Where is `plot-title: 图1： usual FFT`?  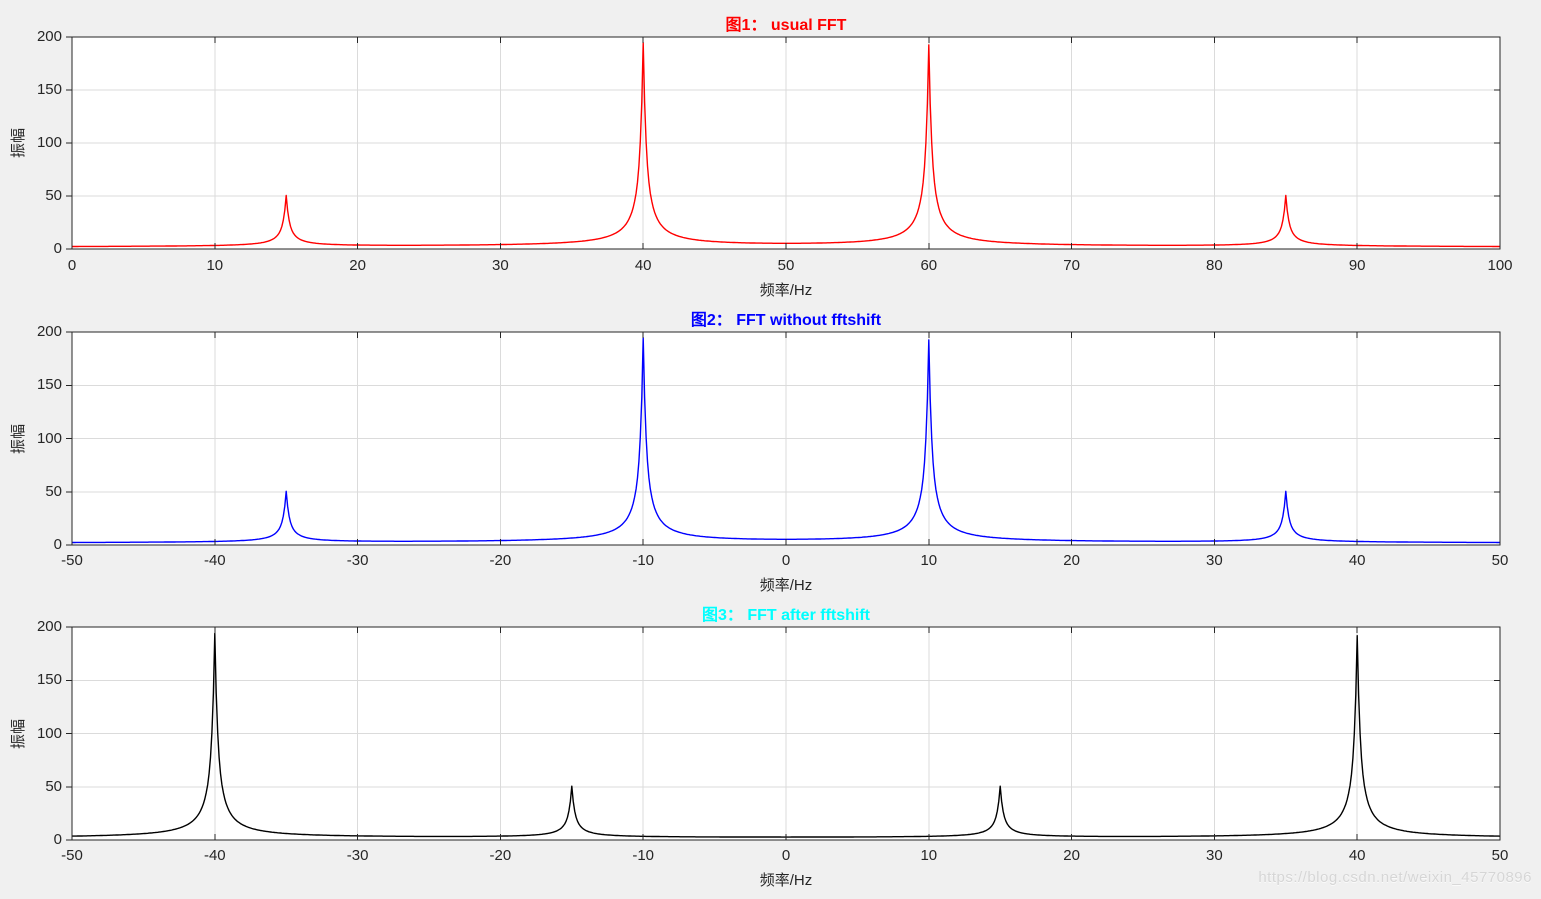
plot-title: 图1： usual FFT is located at coordinates (786, 25).